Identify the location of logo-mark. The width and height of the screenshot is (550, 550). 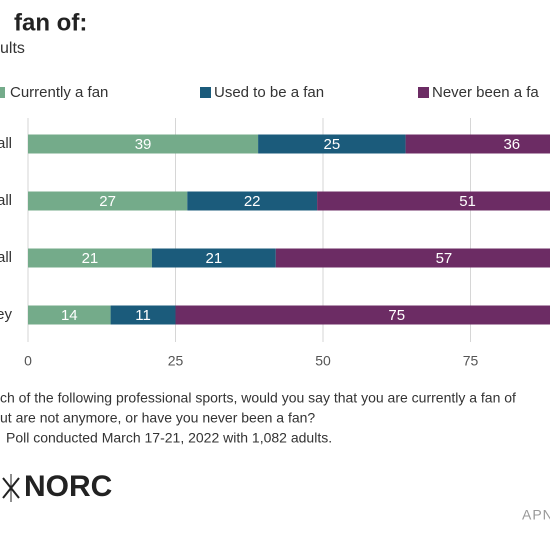
(11, 488).